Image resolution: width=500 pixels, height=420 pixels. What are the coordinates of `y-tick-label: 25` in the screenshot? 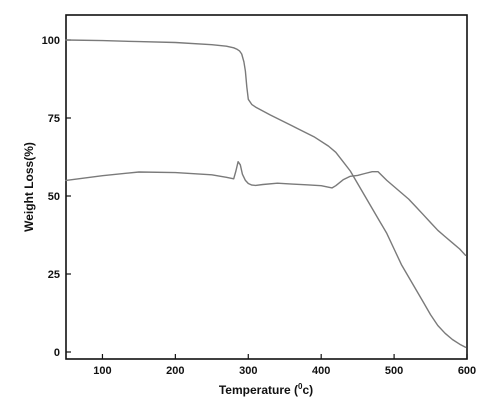 It's located at (54, 275).